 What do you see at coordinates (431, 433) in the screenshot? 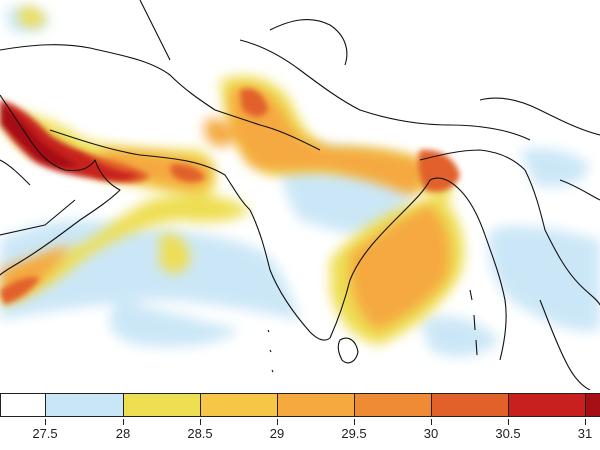
I see `colorbar-tick-label: 30` at bounding box center [431, 433].